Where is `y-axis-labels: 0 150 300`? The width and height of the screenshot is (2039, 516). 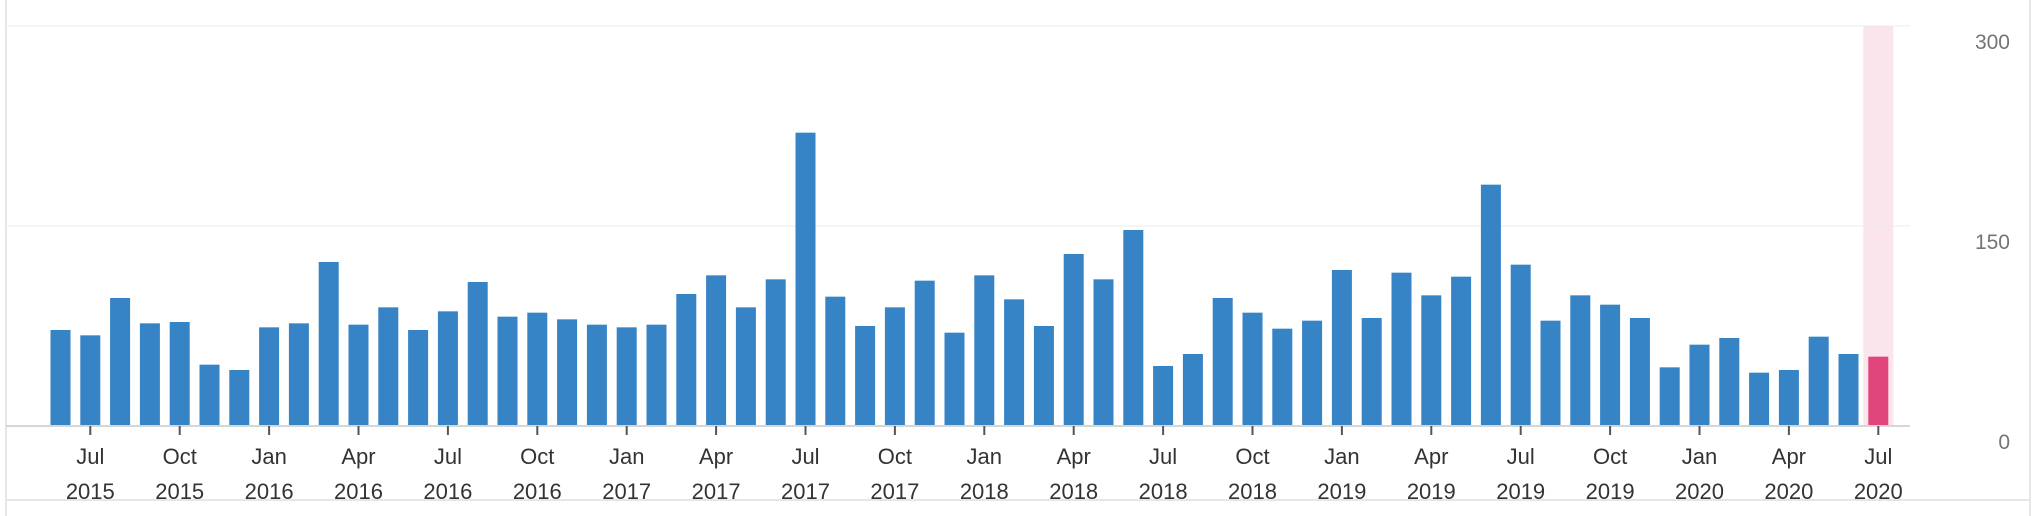
y-axis-labels: 0 150 300 is located at coordinates (1992, 242).